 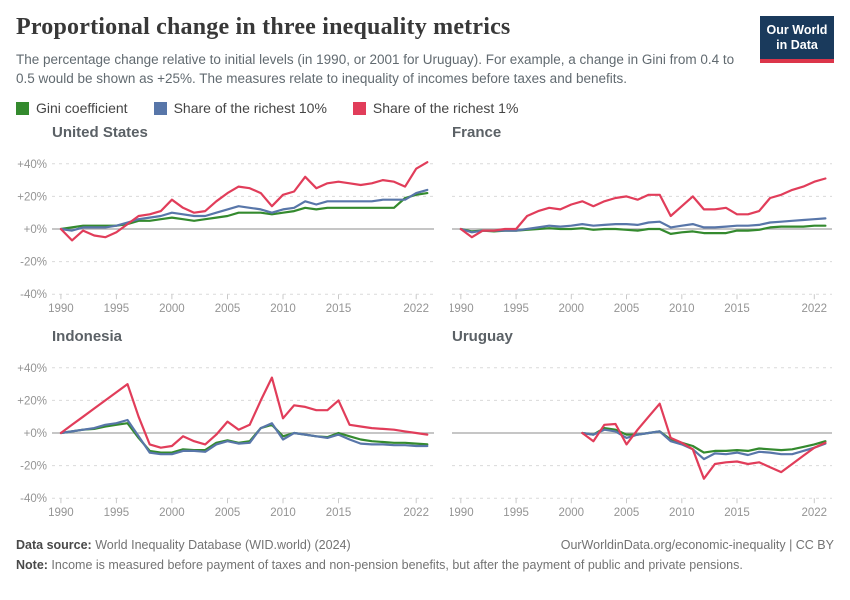 I want to click on chart-panel-uruguay: Uruguay 1990 1995 2000 2005 2010 2015 2022, so click(x=642, y=427).